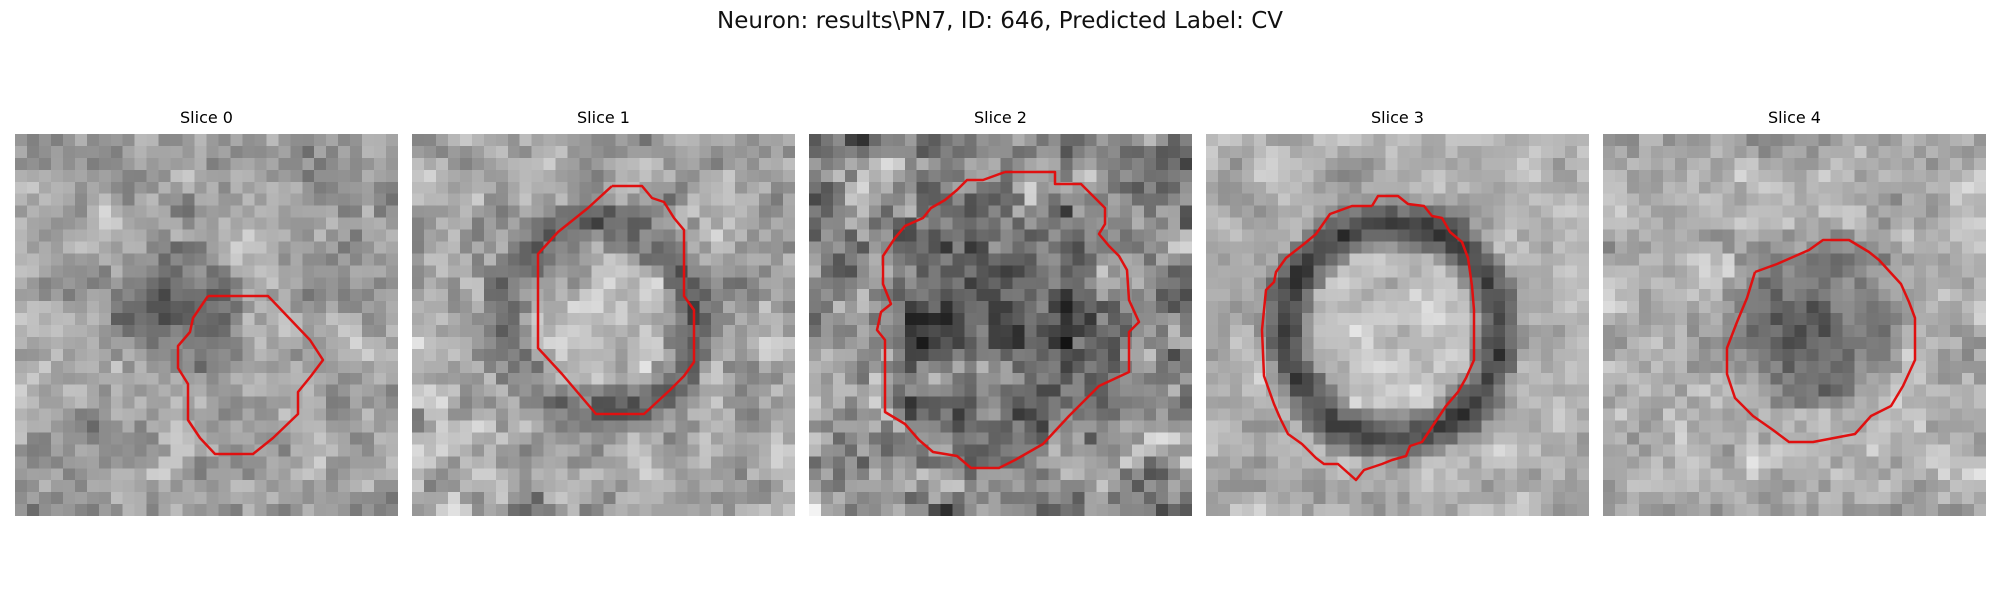  I want to click on slice-panel-0: Slice 0, so click(206, 312).